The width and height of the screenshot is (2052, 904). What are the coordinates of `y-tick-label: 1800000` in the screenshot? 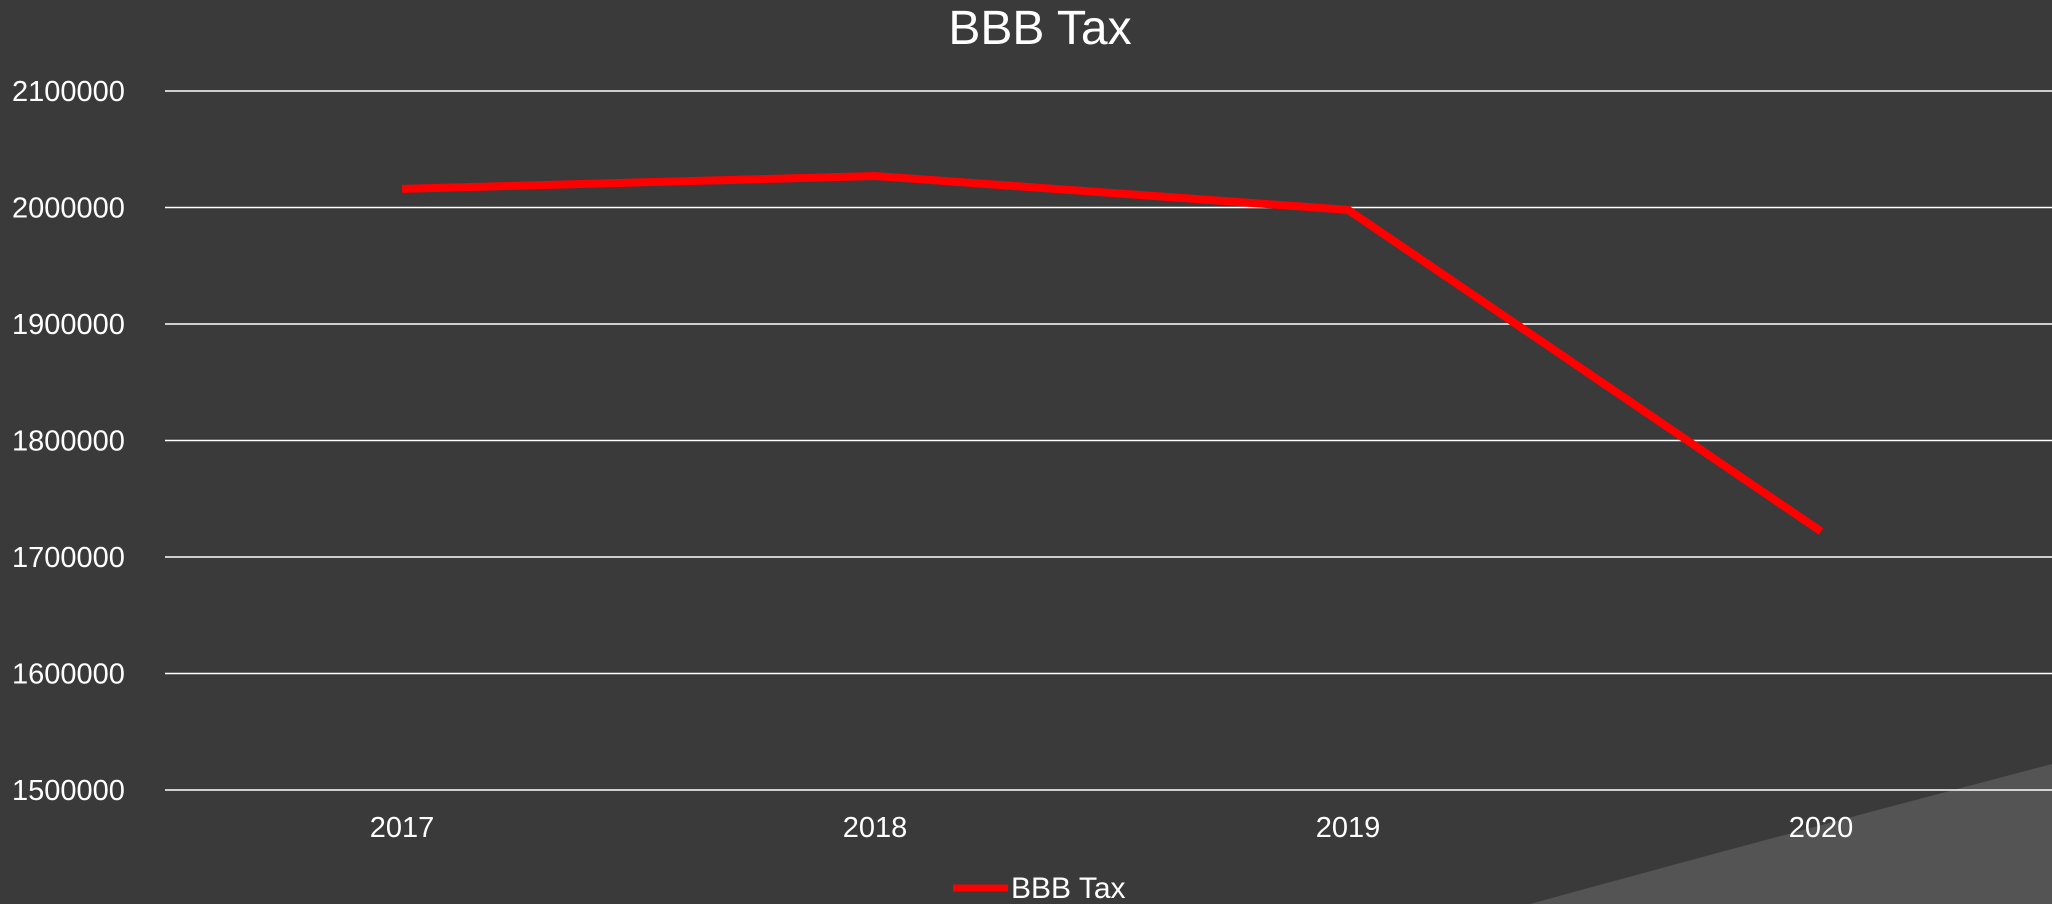 It's located at (68, 442).